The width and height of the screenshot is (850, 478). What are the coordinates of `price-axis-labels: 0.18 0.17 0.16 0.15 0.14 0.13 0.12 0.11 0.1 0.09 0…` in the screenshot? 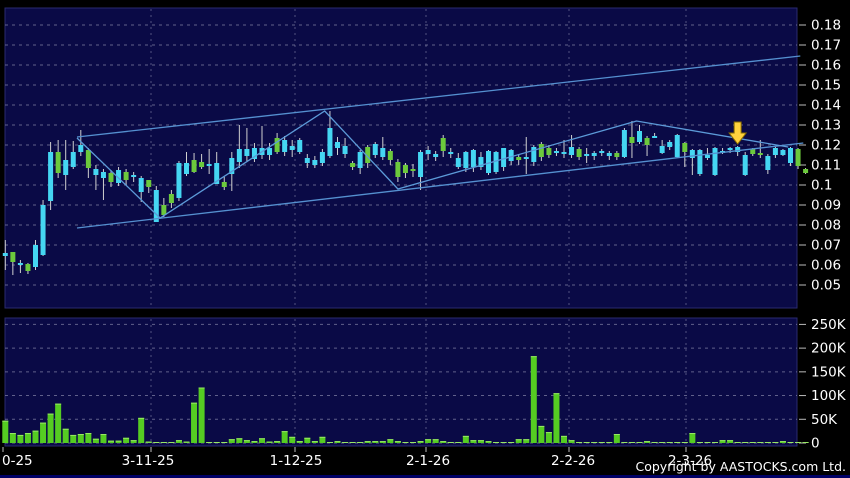 It's located at (820, 156).